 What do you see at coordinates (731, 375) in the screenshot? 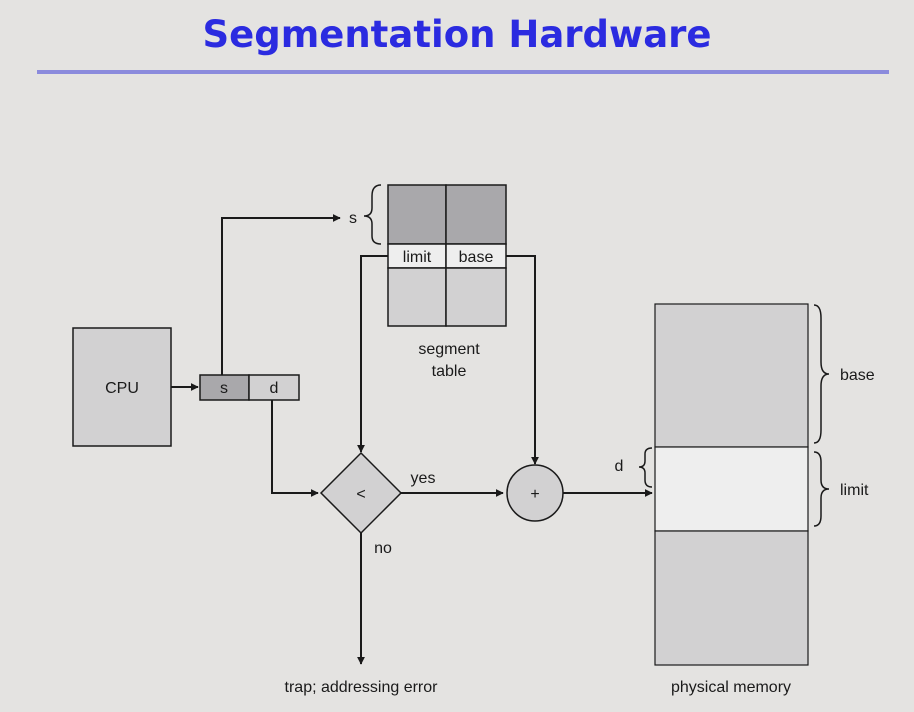
I see `memory-region-base` at bounding box center [731, 375].